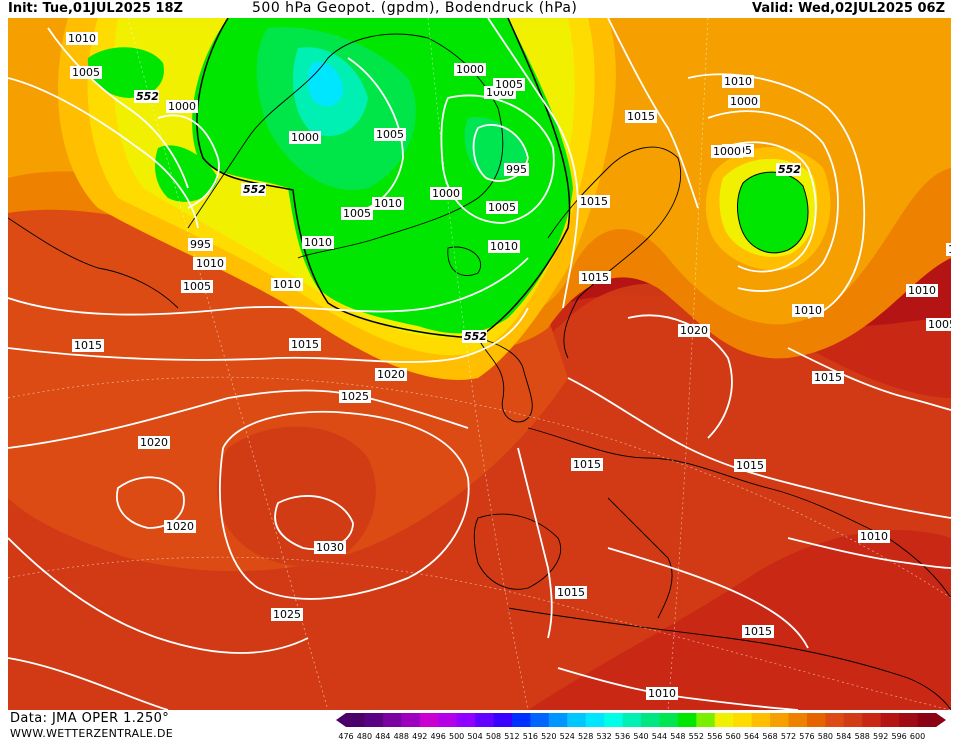 The height and width of the screenshot is (745, 959). I want to click on legend-value-label: 480, so click(364, 736).